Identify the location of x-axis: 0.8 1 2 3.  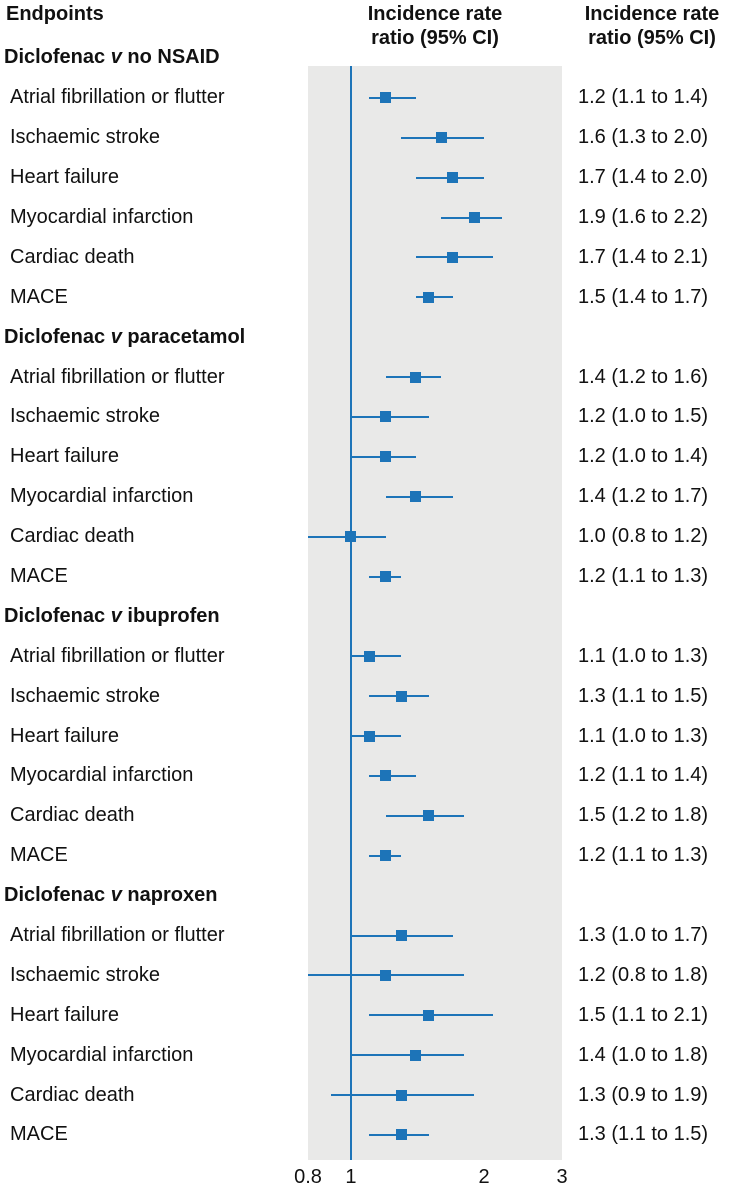
(371, 1181).